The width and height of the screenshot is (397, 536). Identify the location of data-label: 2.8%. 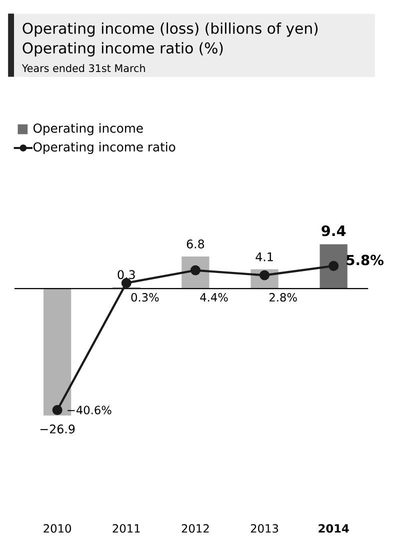
(284, 297).